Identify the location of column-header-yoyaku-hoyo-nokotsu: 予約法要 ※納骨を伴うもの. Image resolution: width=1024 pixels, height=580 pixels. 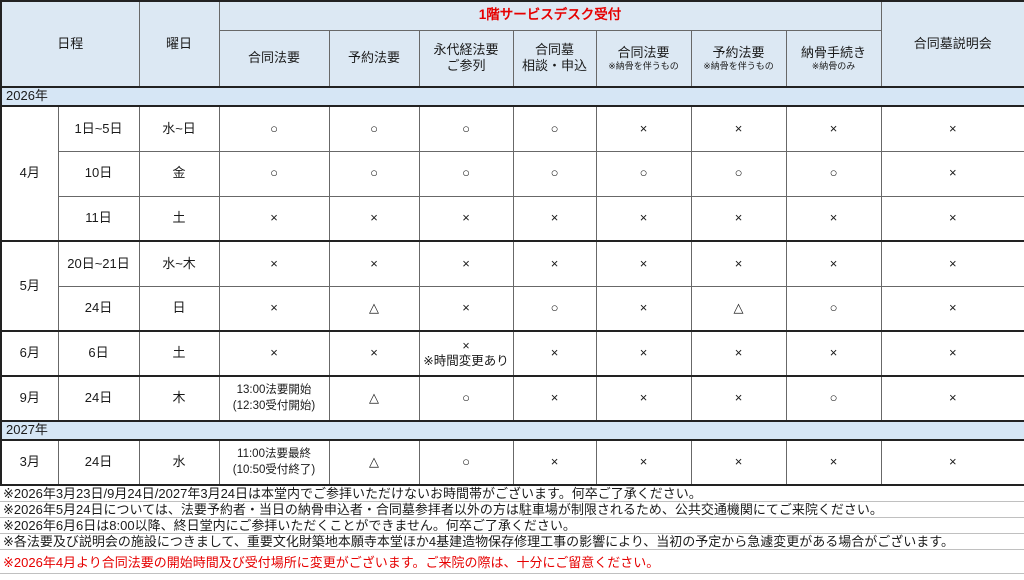
(738, 58).